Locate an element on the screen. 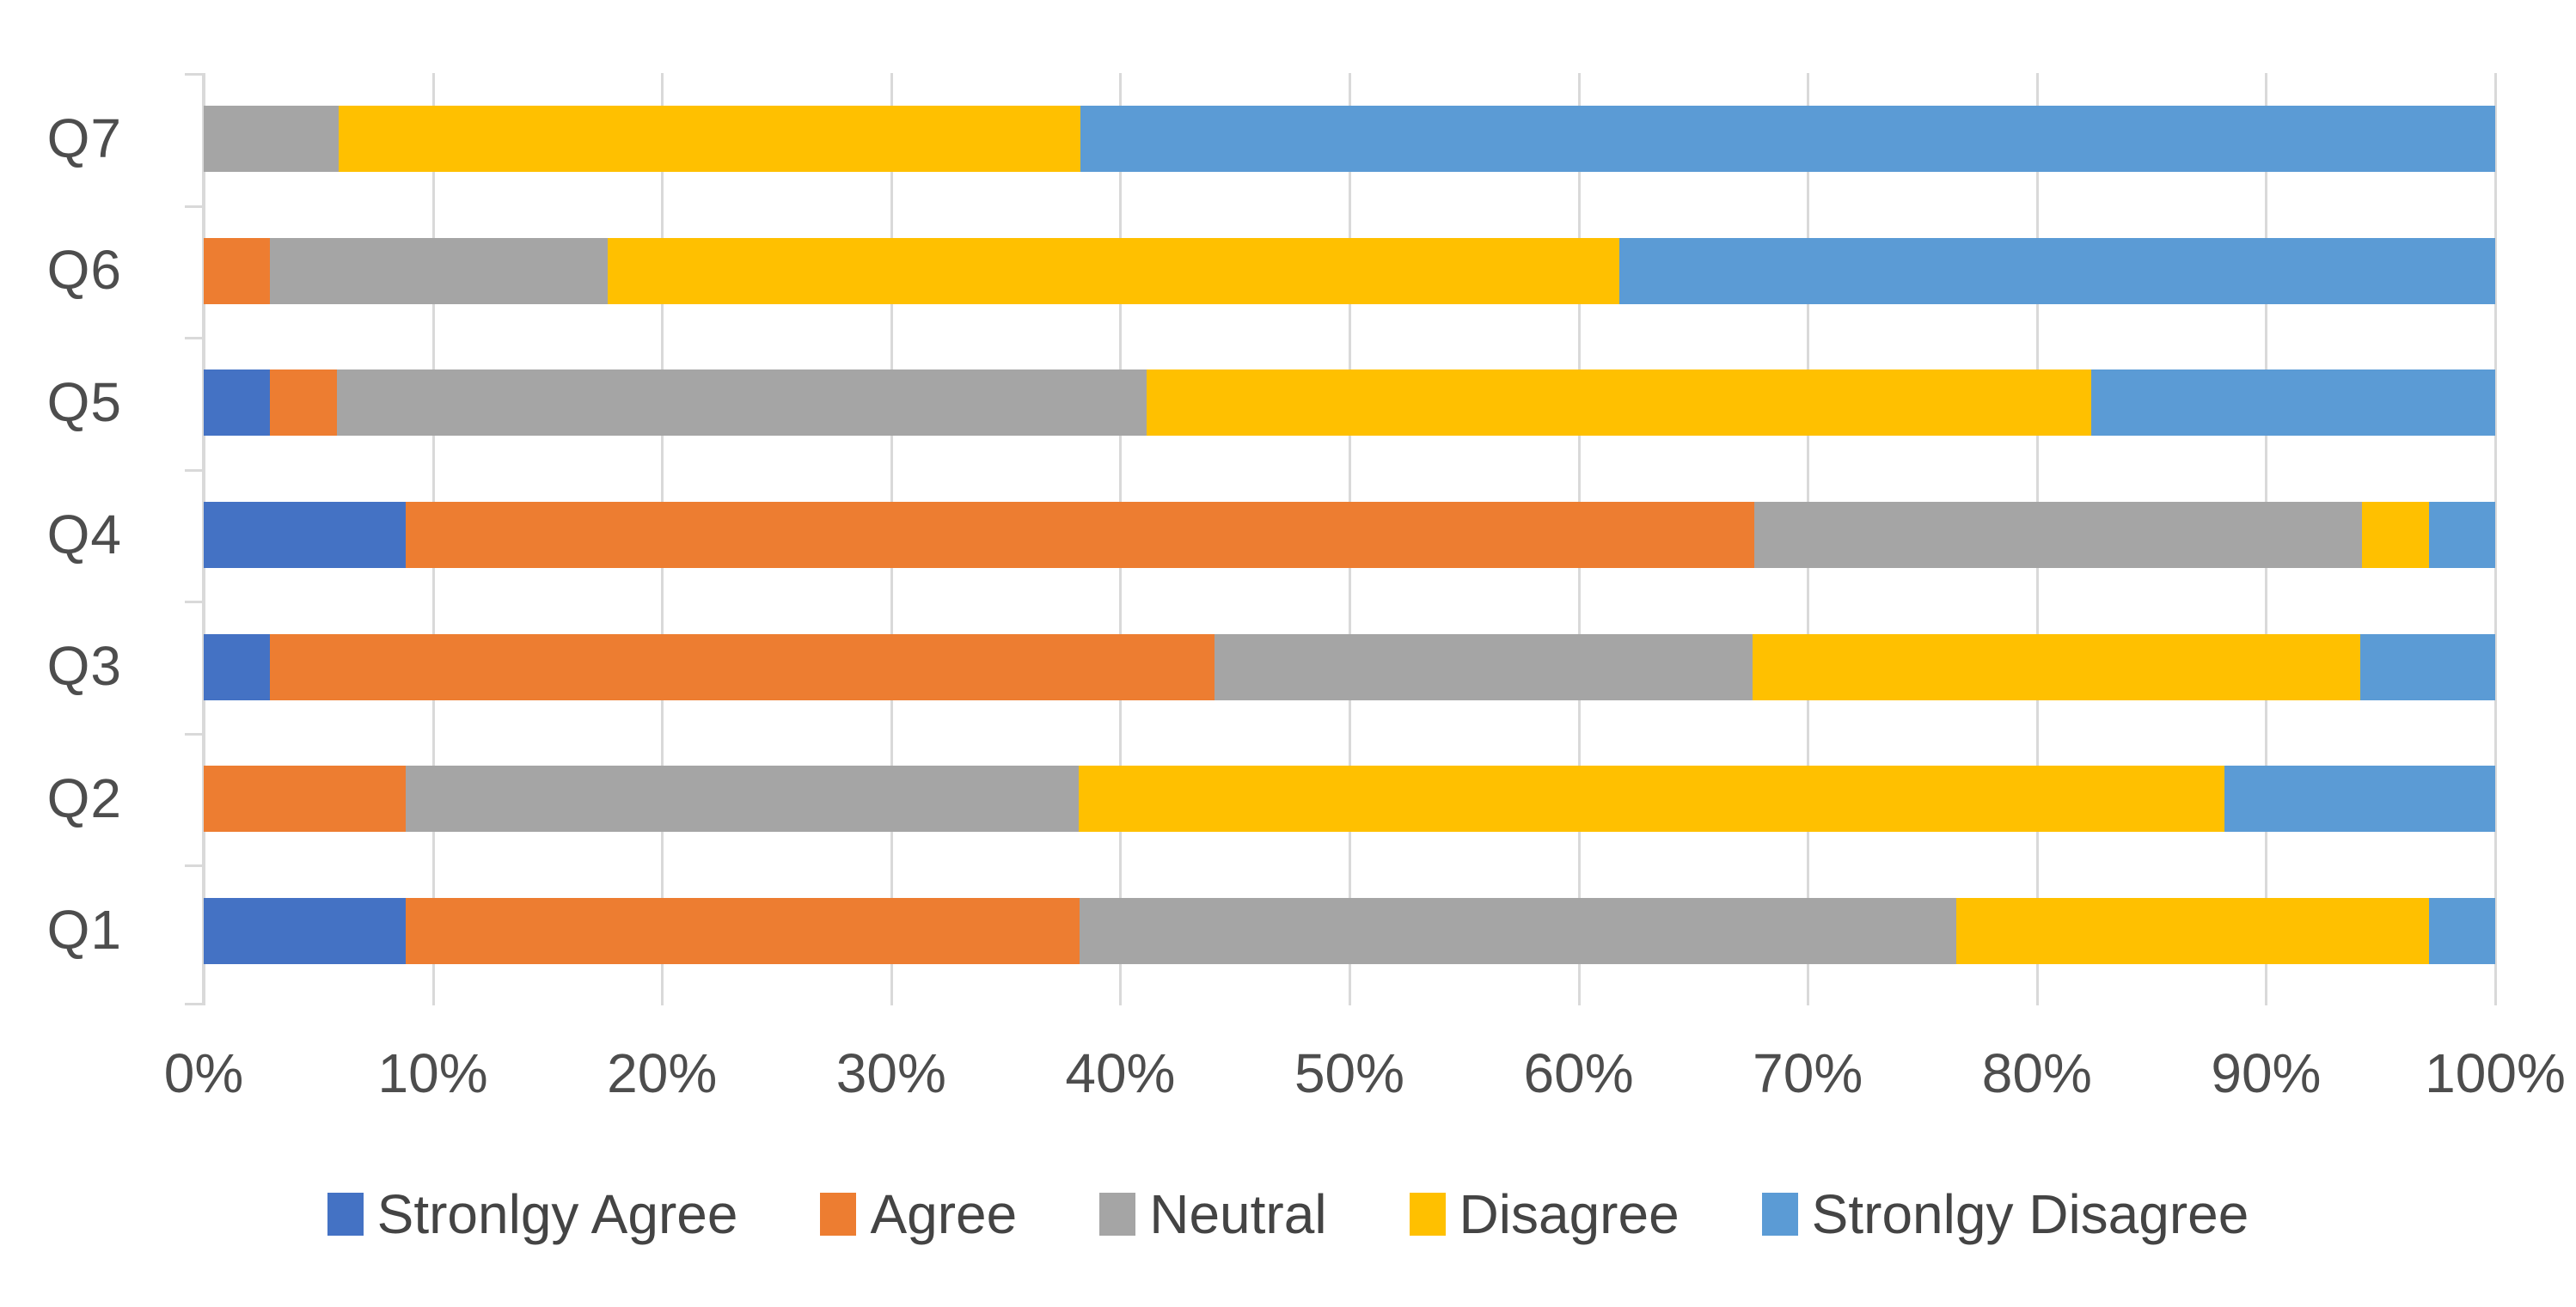 This screenshot has width=2576, height=1307. category-label-q5: Q5 is located at coordinates (84, 401).